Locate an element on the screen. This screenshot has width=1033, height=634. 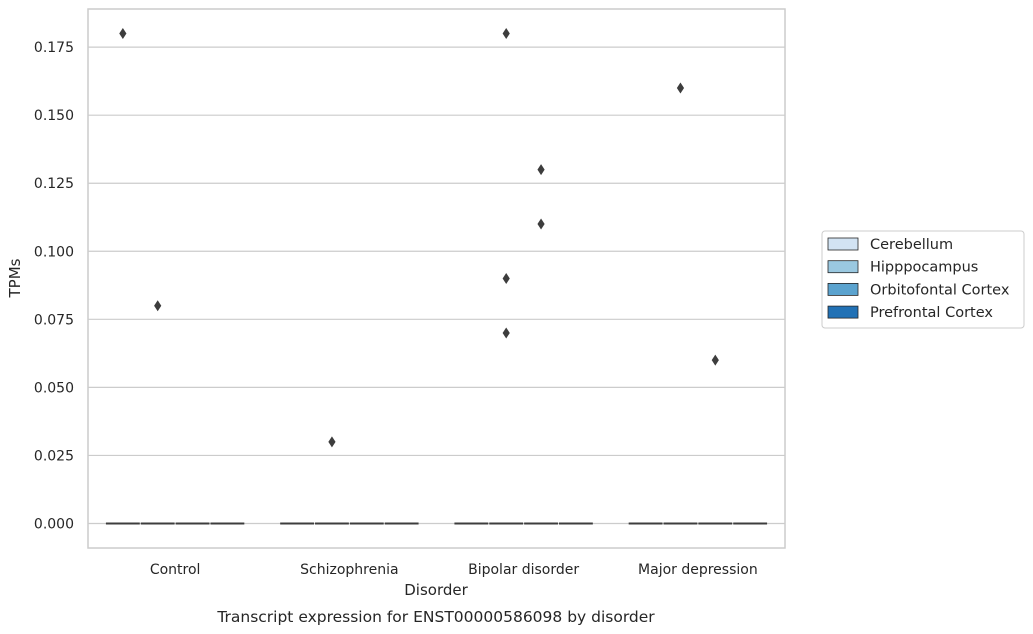
x-axis-label: Disorder is located at coordinates (436, 590).